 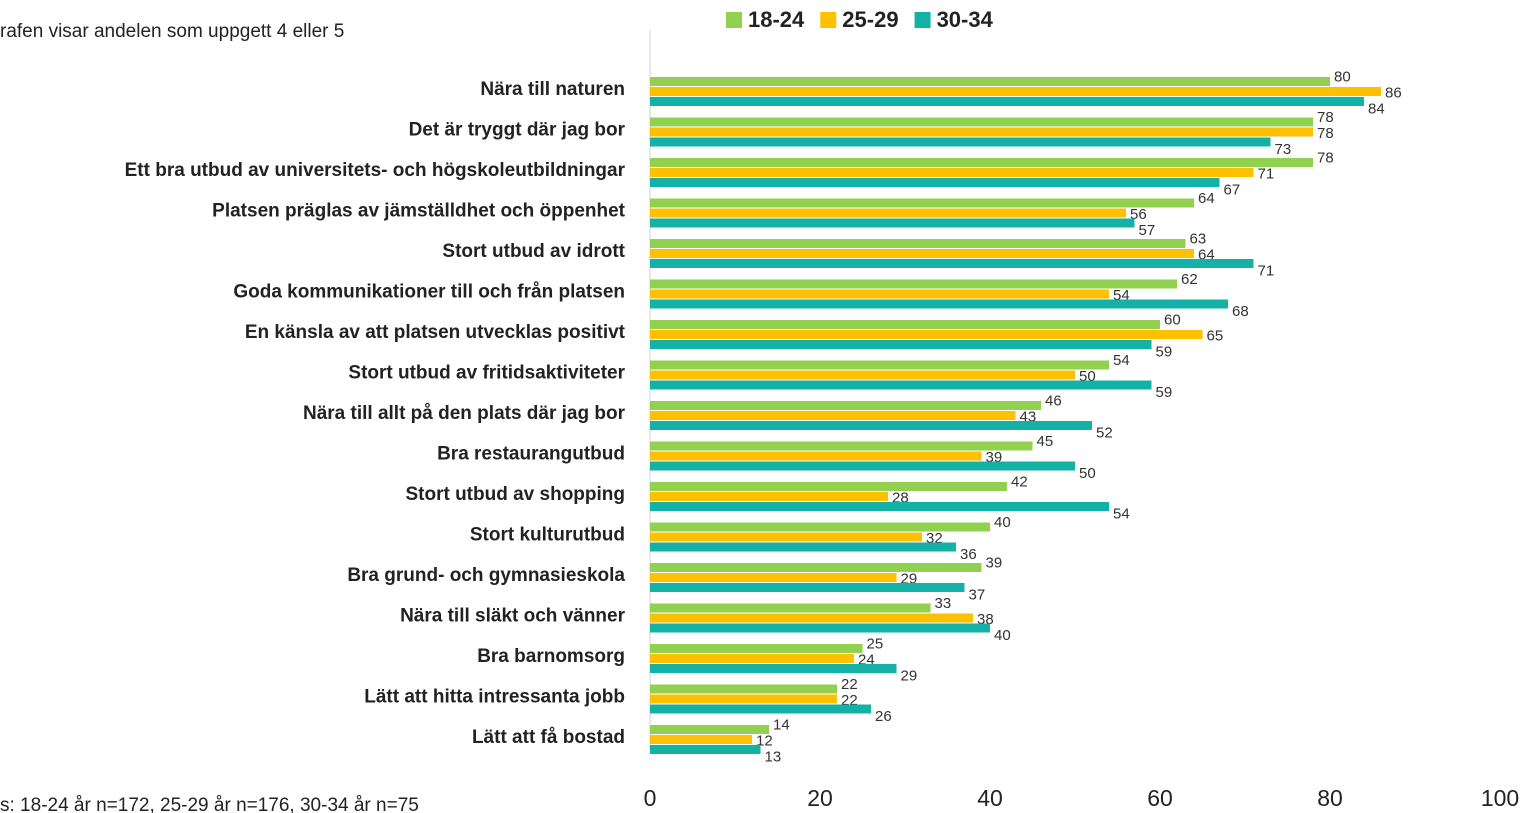 I want to click on value-label: 25, so click(x=875, y=643).